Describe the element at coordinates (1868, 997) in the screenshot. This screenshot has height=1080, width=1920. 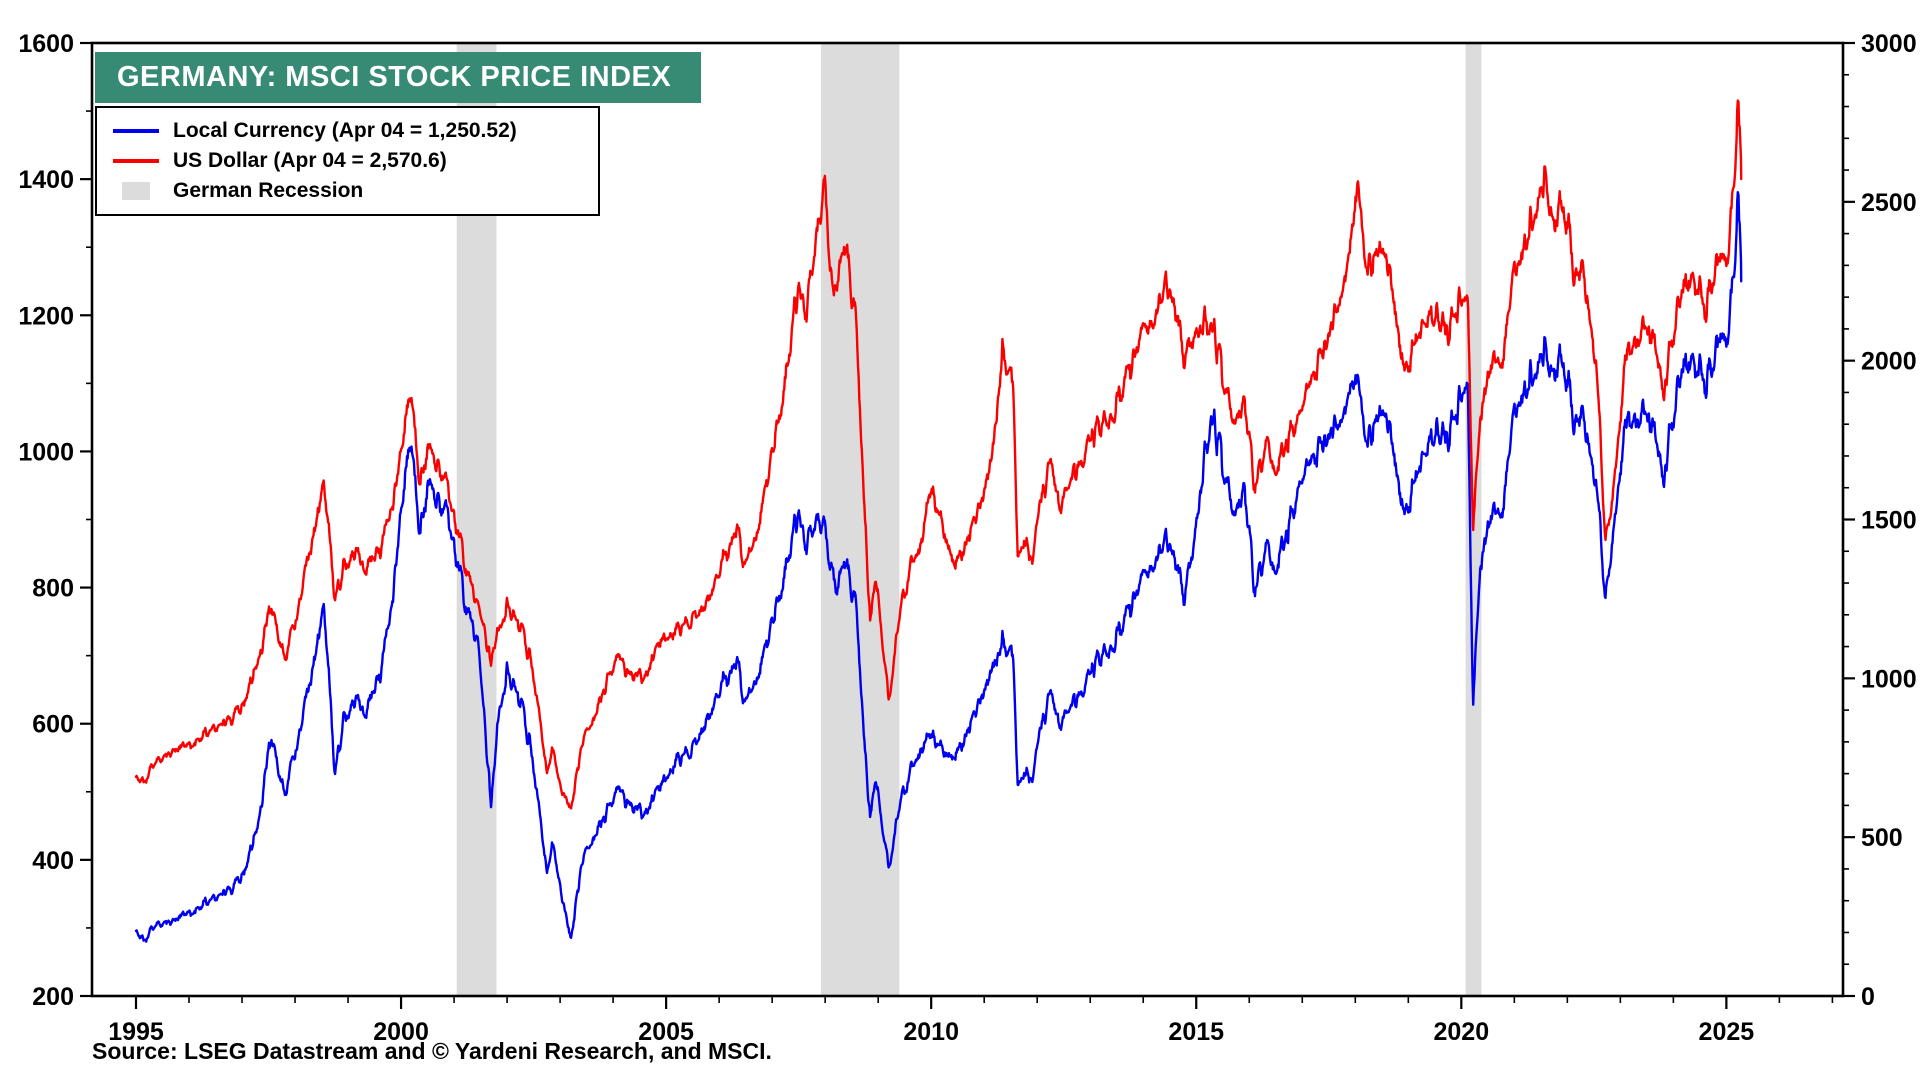
I see `svg-text: 0` at that location.